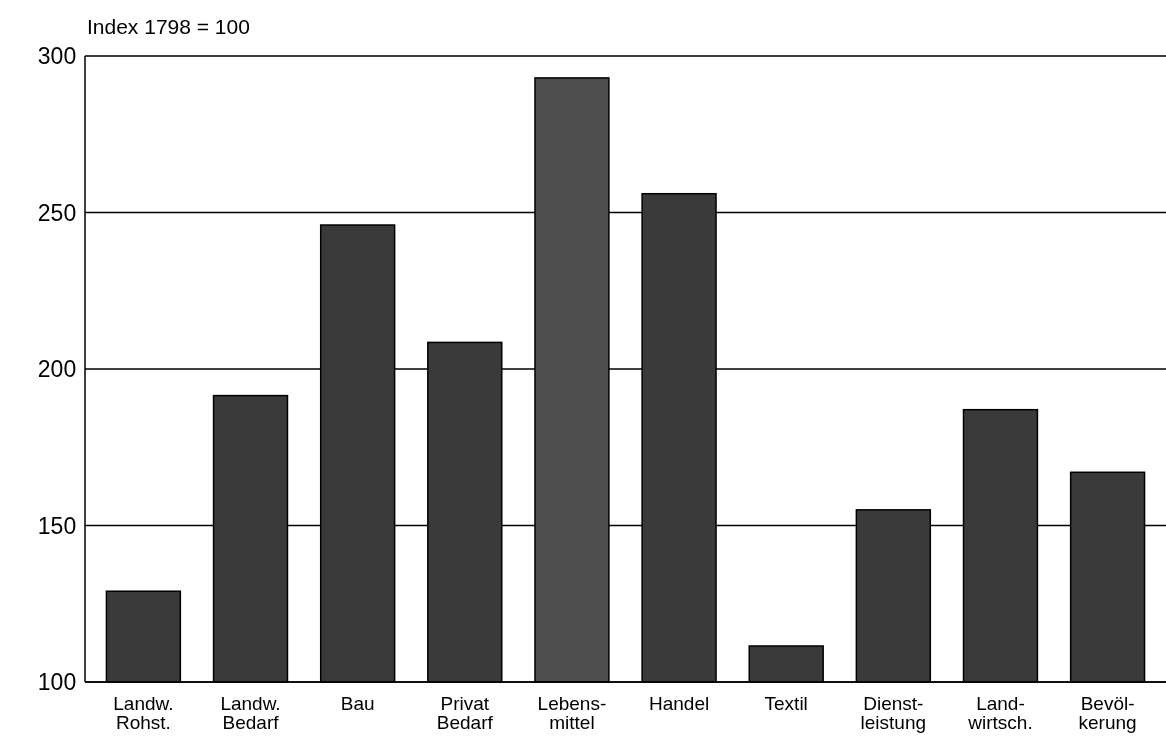 This screenshot has height=751, width=1166. I want to click on y-tick-label: 150, so click(57, 525).